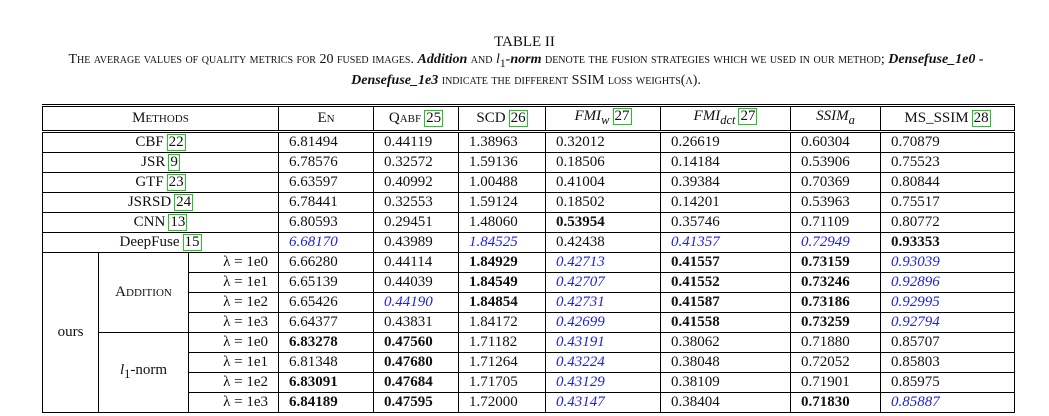 The height and width of the screenshot is (416, 1049). What do you see at coordinates (835, 142) in the screenshot?
I see `value-cell: 0.60304` at bounding box center [835, 142].